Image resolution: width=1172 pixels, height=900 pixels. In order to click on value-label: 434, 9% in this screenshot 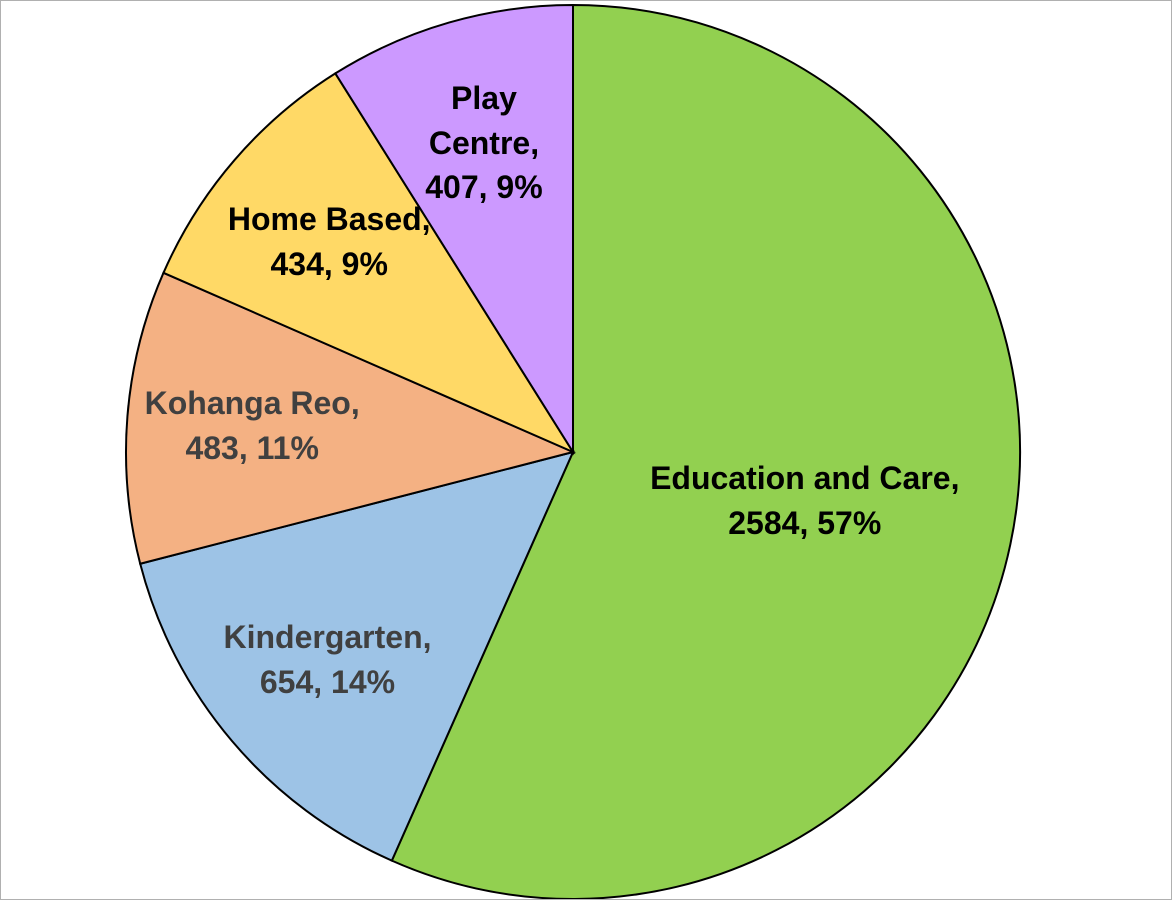, I will do `click(329, 263)`.